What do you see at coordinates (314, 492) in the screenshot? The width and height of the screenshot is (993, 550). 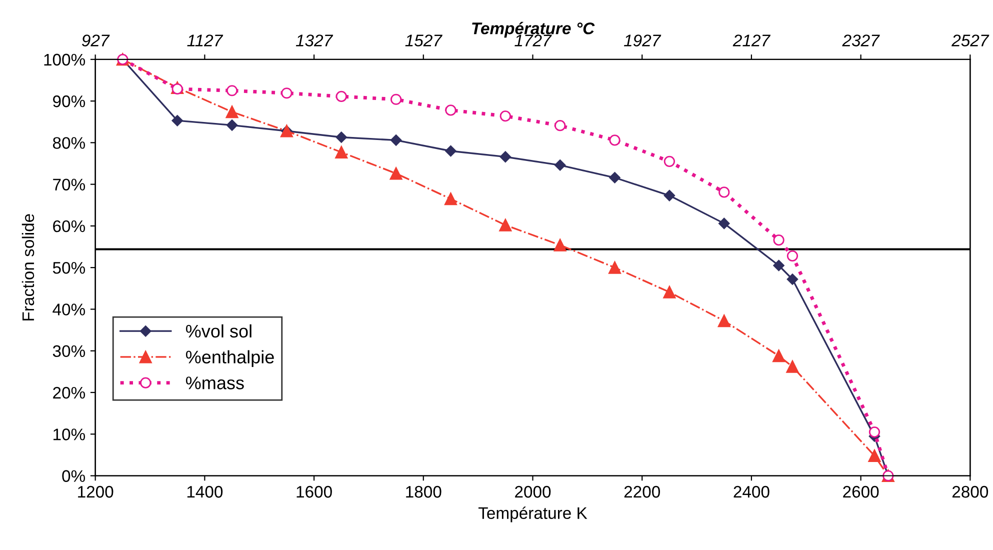 I see `x-tick-label: 1600` at bounding box center [314, 492].